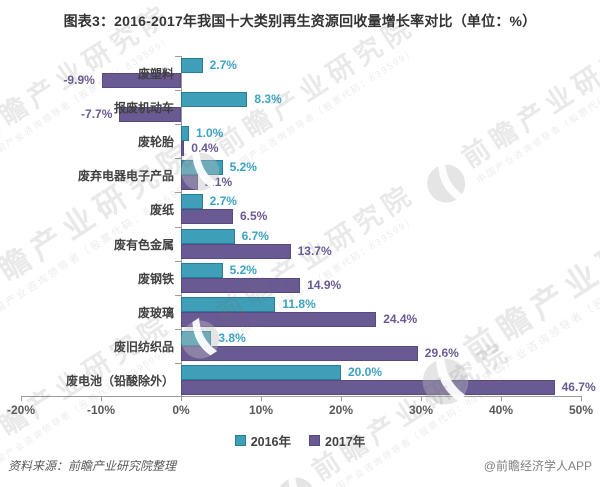 This screenshot has width=600, height=487. I want to click on bar-2016年-废弃电器电子产品, so click(202, 168).